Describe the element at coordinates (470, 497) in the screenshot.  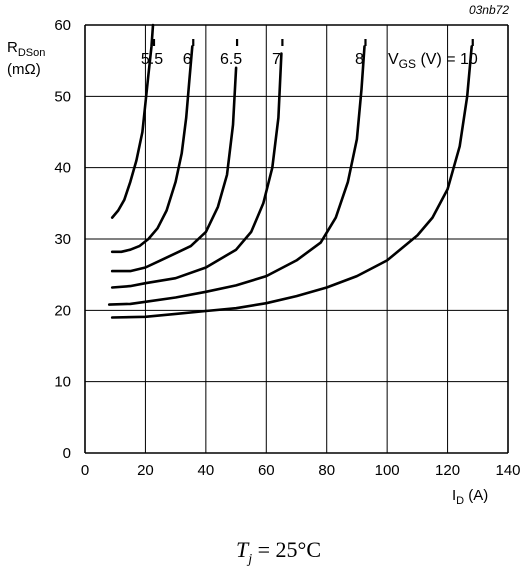
I see `x-axis-label: ID (A)` at that location.